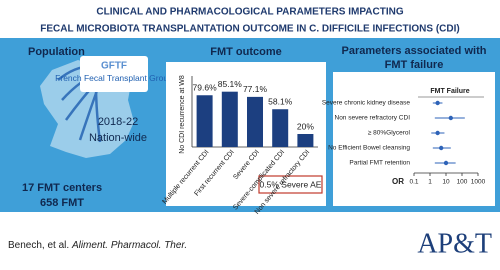  What do you see at coordinates (280, 101) in the screenshot?
I see `value-label: 58.1%` at bounding box center [280, 101].